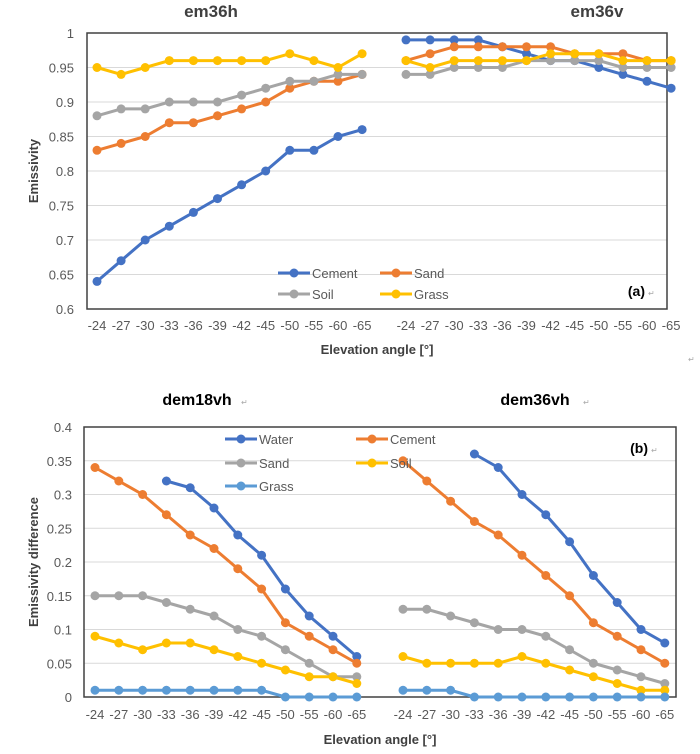 The image size is (700, 754). What do you see at coordinates (550, 325) in the screenshot?
I see `x-tick-label: -42` at bounding box center [550, 325].